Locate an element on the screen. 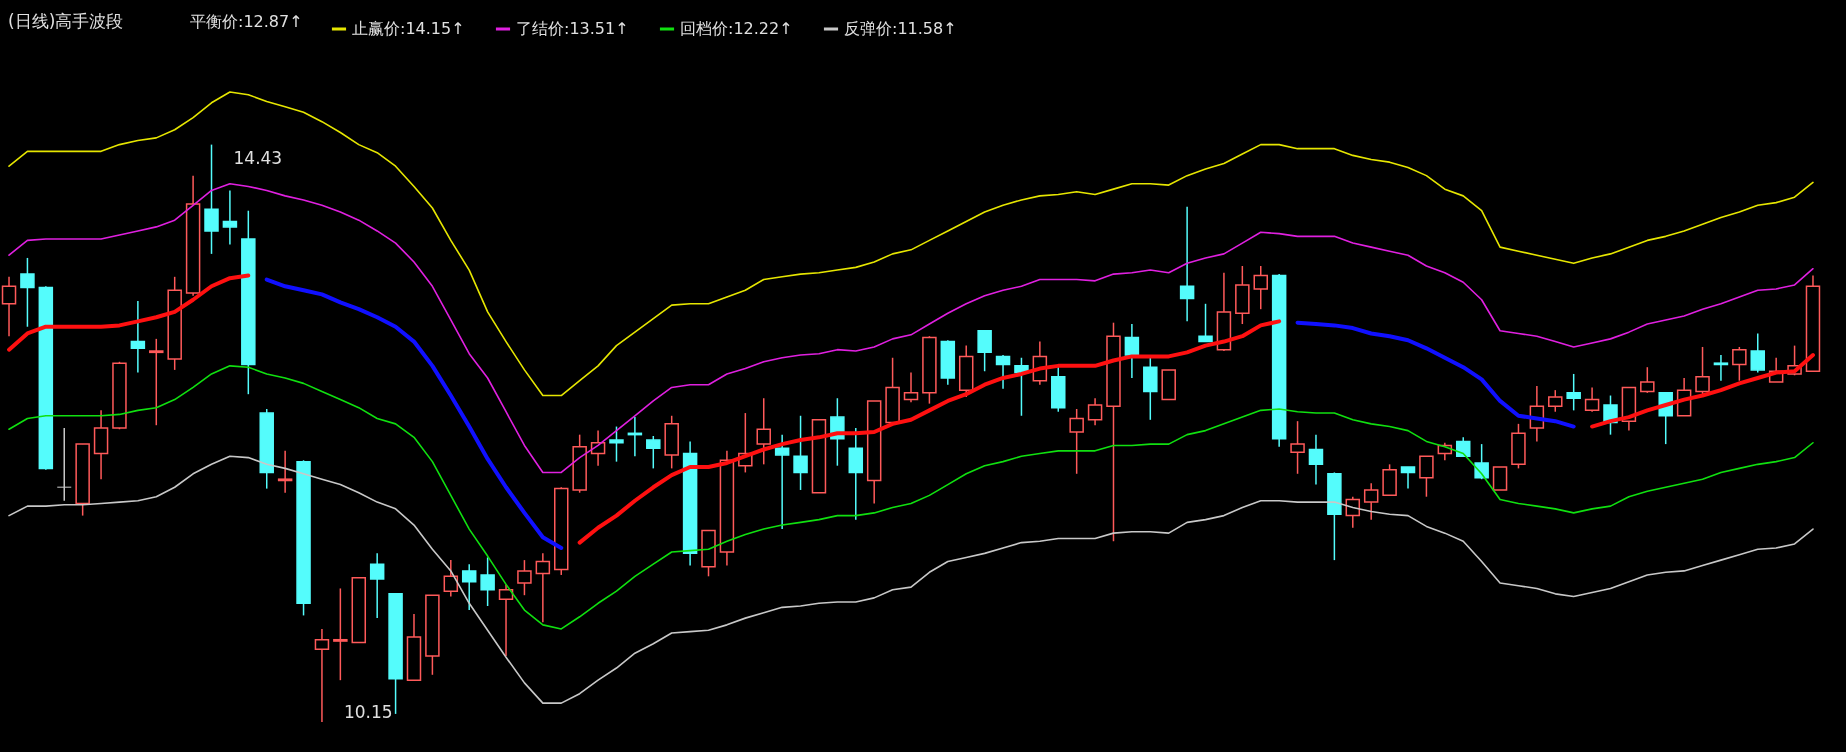 This screenshot has height=752, width=1846. legend-label: 回档价:12.22↑ is located at coordinates (736, 28).